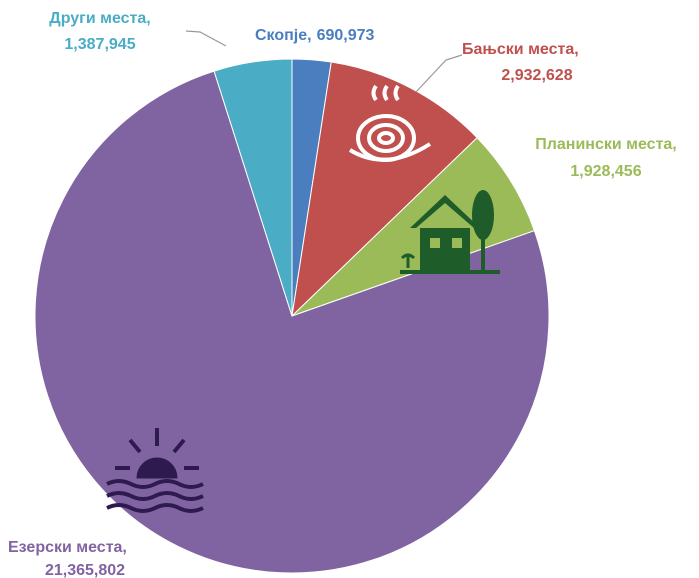 The width and height of the screenshot is (699, 578). What do you see at coordinates (346, 35) in the screenshot?
I see `value-label: 690,973` at bounding box center [346, 35].